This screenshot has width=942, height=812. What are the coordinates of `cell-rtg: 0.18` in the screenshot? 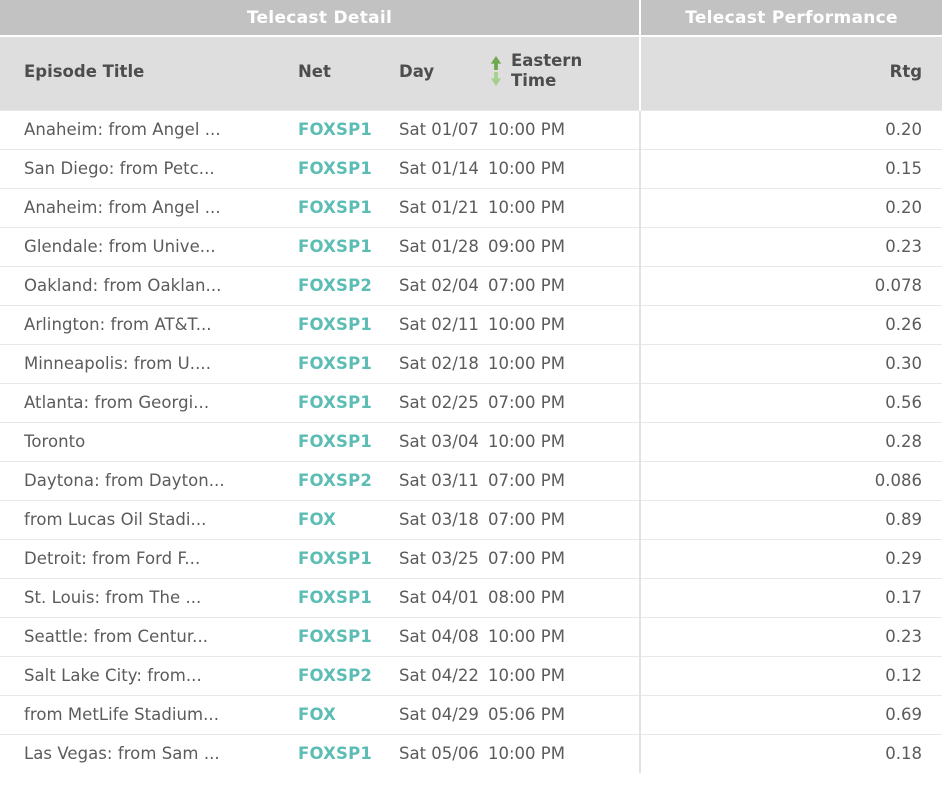 It's located at (790, 753).